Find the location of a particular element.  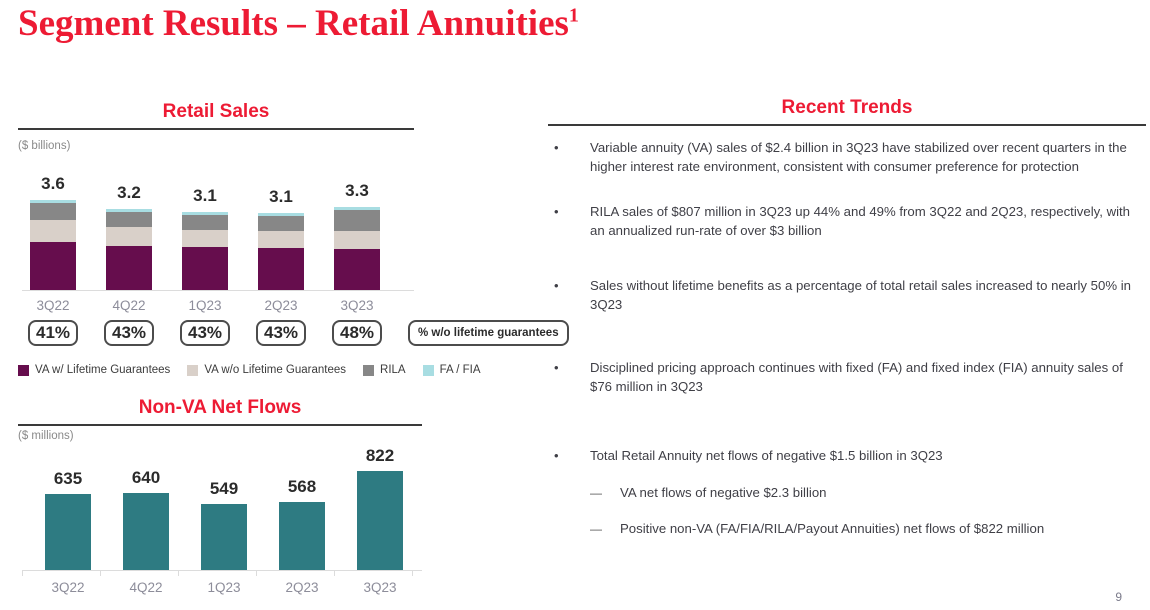

legend-item-label: RILA is located at coordinates (393, 370).